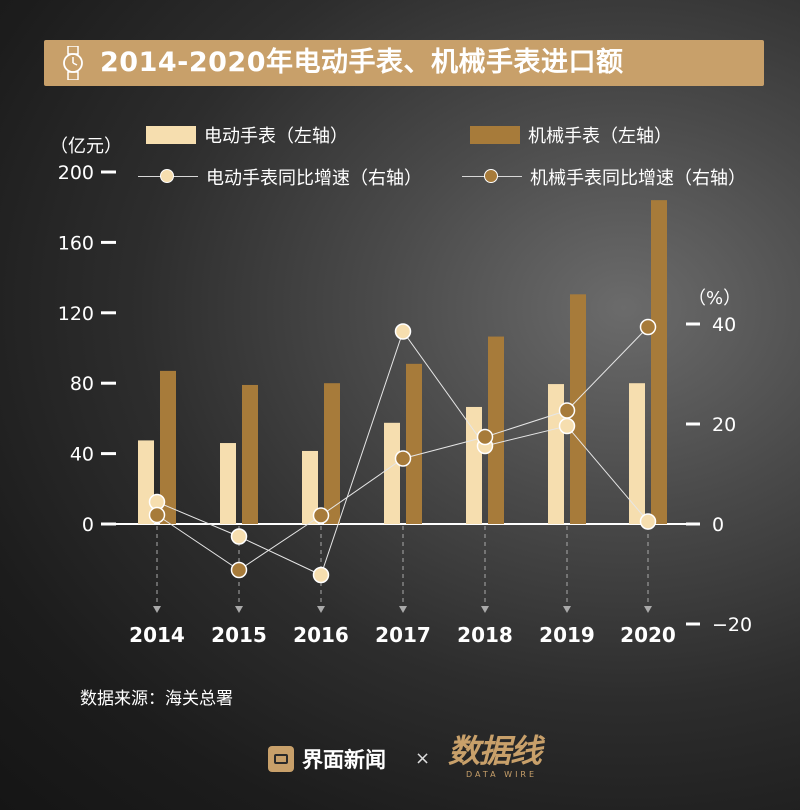  I want to click on left-axis-unit: （亿元）, so click(86, 146).